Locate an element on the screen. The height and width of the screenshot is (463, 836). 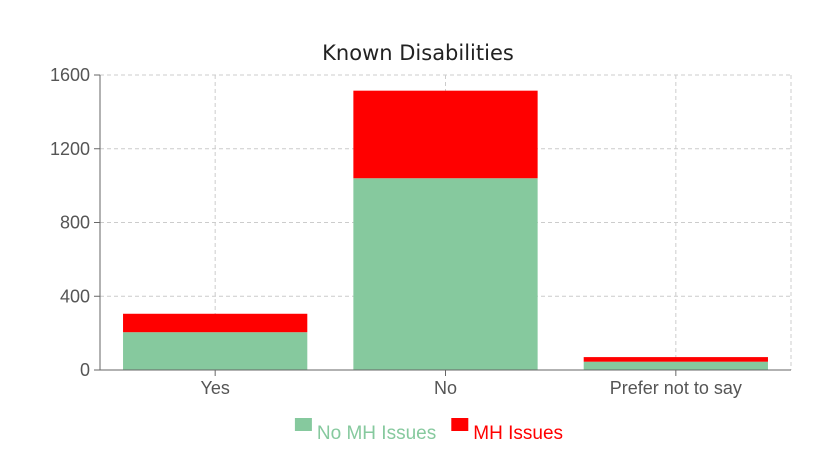
y-tick-label: 1200 is located at coordinates (70, 149).